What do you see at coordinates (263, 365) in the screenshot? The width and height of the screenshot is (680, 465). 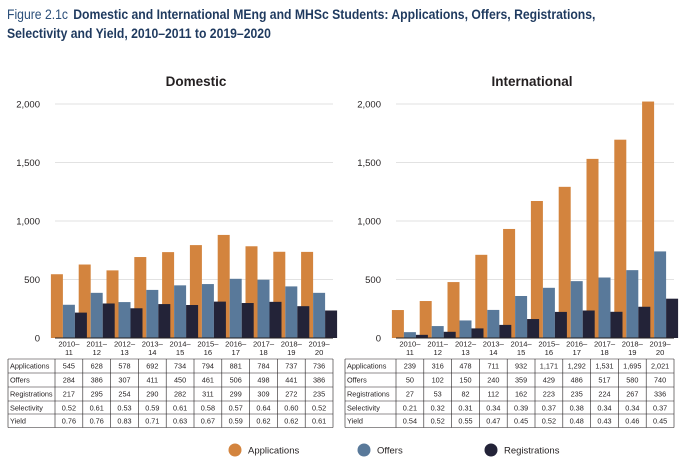 I see `domestic-table-cell: 784` at bounding box center [263, 365].